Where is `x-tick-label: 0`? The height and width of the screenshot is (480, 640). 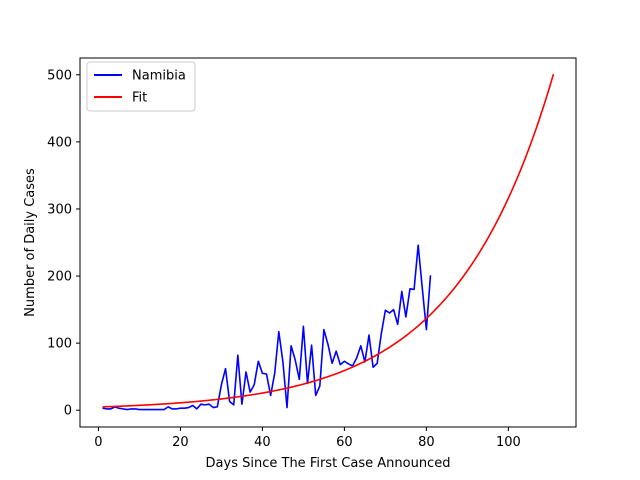 x-tick-label: 0 is located at coordinates (98, 442).